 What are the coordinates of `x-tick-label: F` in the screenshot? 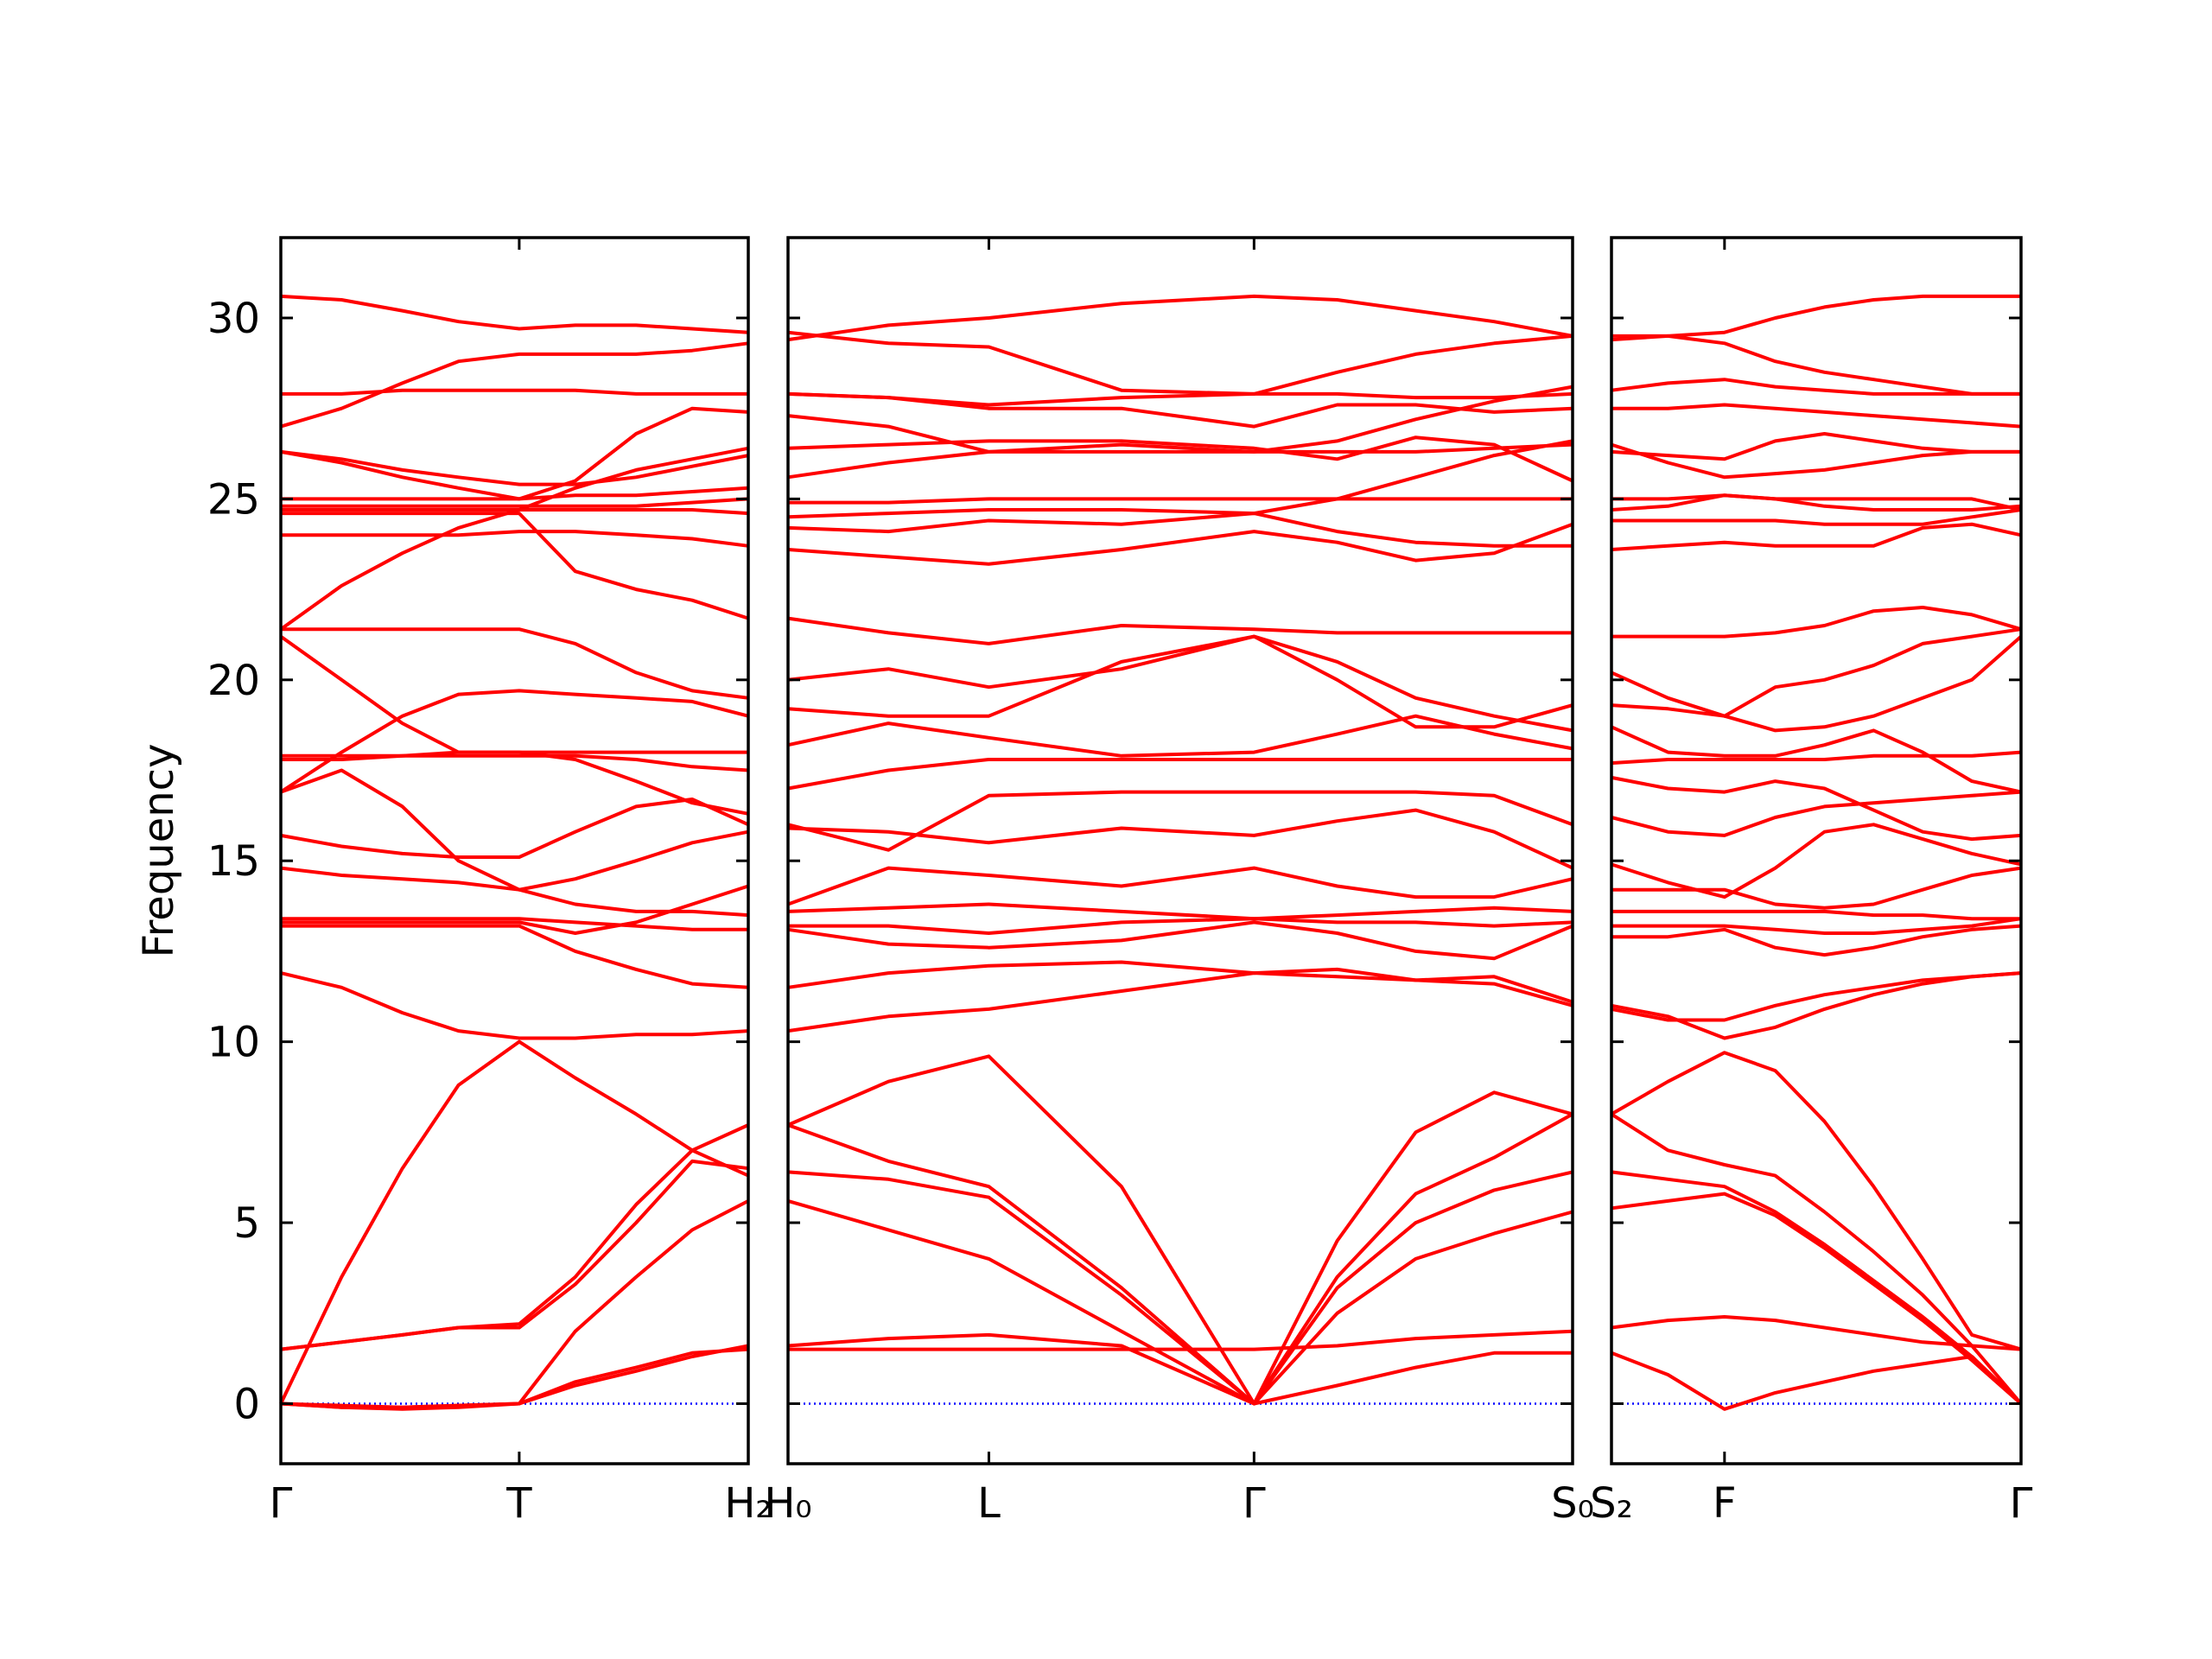 It's located at (1725, 1503).